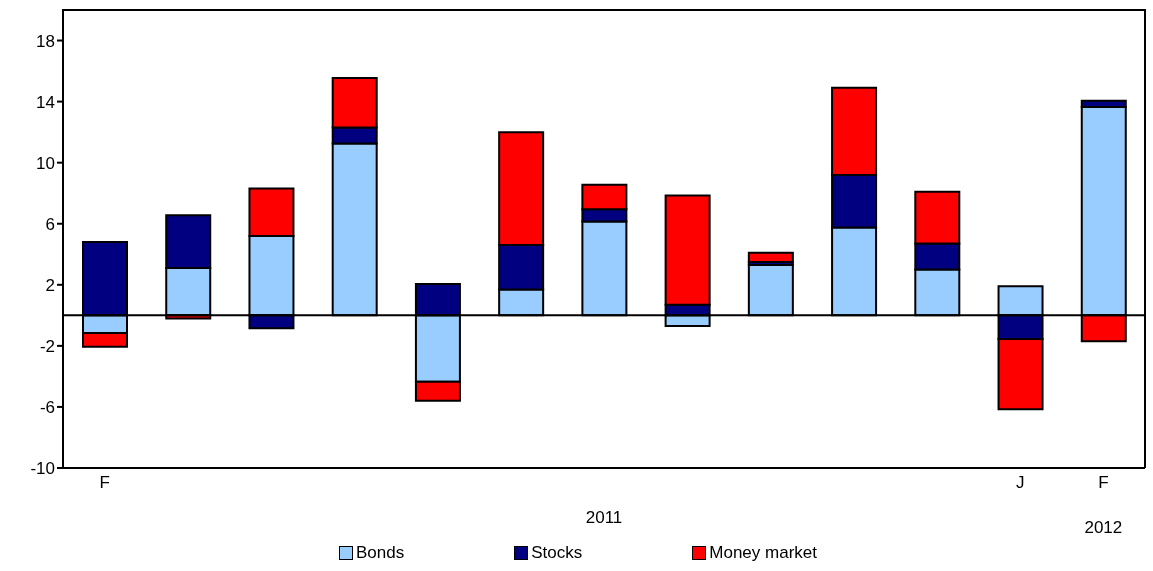  Describe the element at coordinates (770, 257) in the screenshot. I see `bar` at that location.